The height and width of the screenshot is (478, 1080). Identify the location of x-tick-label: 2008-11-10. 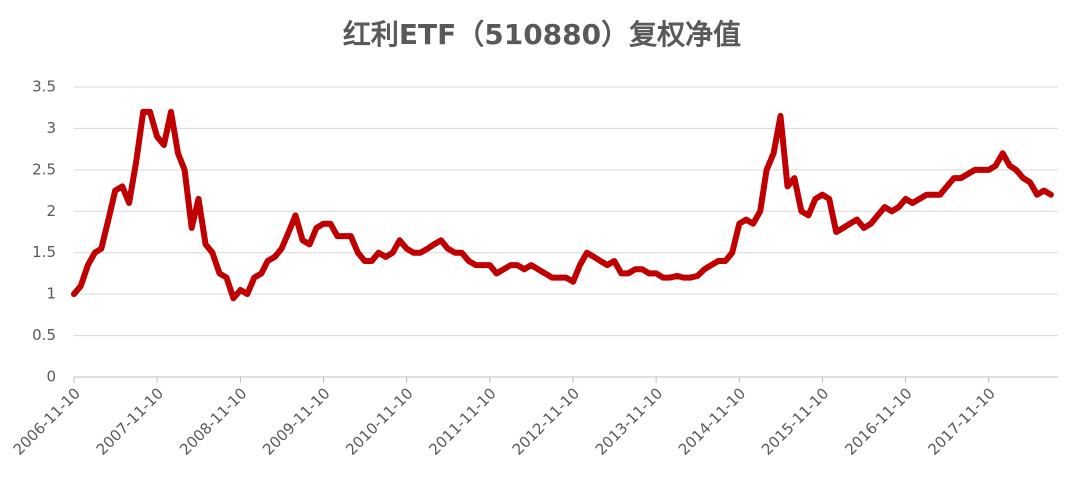
(213, 421).